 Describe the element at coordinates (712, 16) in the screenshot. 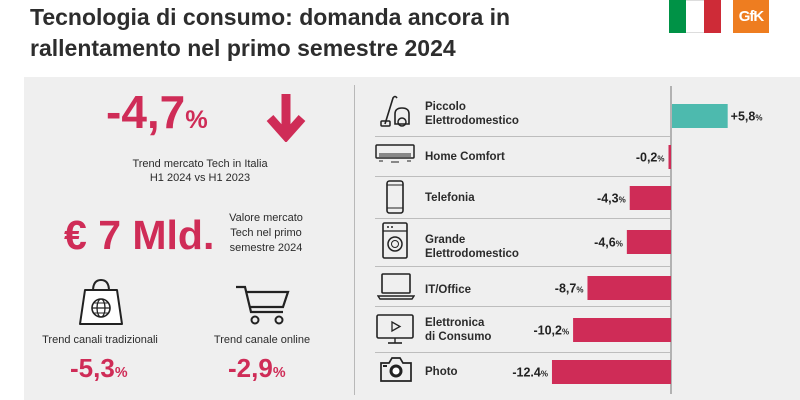

I see `flag-stripe-red` at that location.